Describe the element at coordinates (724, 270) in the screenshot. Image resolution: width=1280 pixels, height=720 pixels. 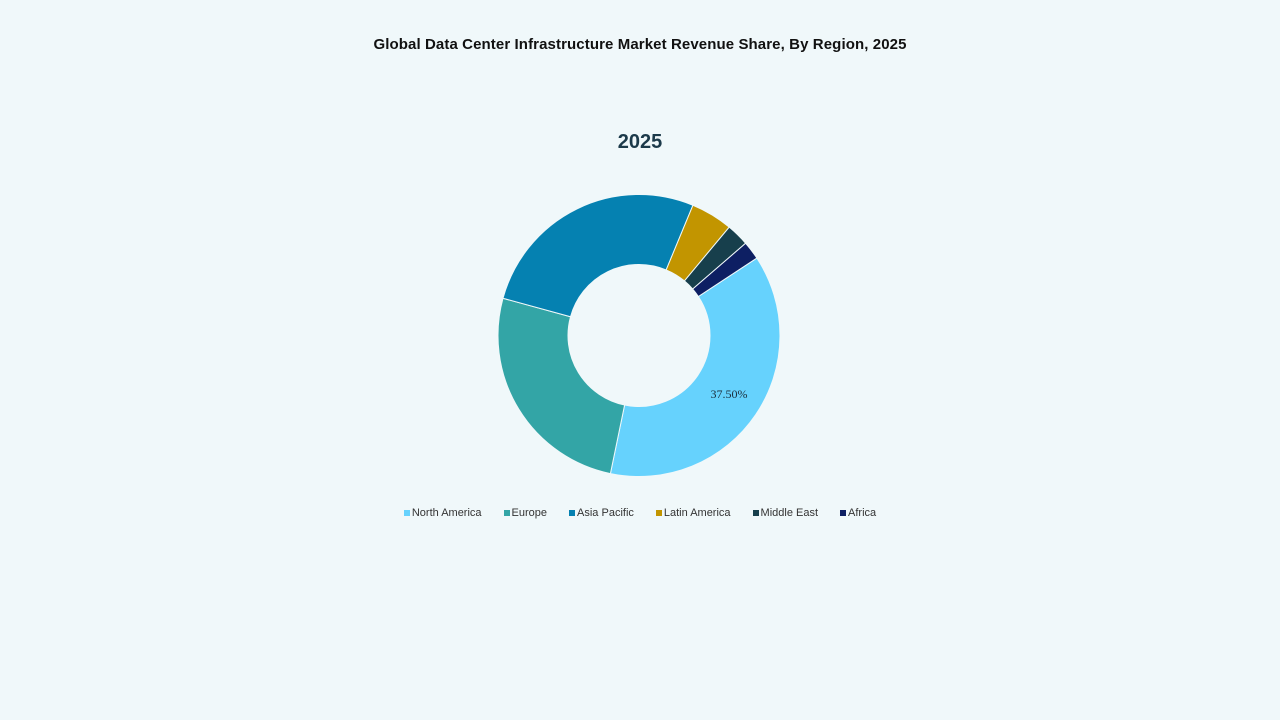
I see `donut-slice-africa` at that location.